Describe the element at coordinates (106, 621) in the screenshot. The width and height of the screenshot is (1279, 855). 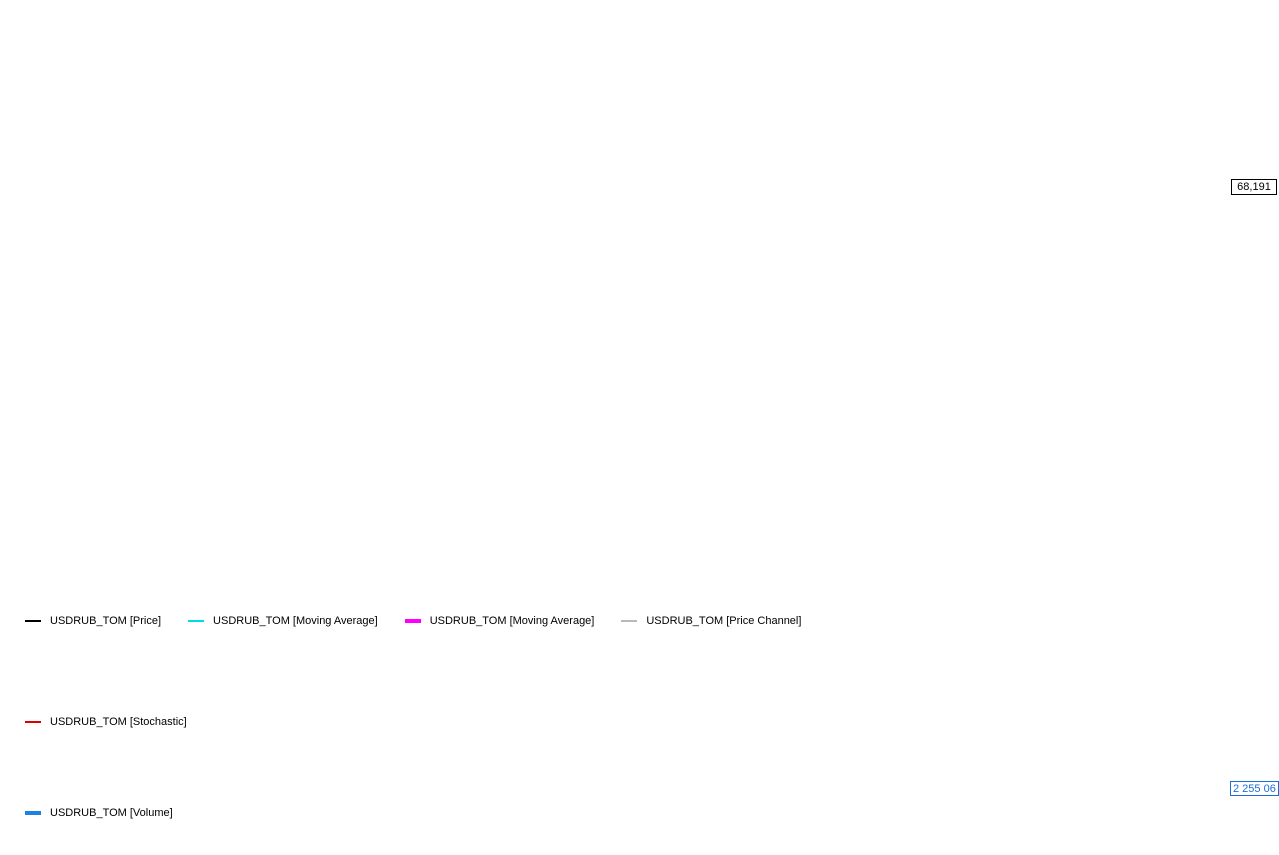
I see `legend-label: USDRUB_TOM [Price]` at that location.